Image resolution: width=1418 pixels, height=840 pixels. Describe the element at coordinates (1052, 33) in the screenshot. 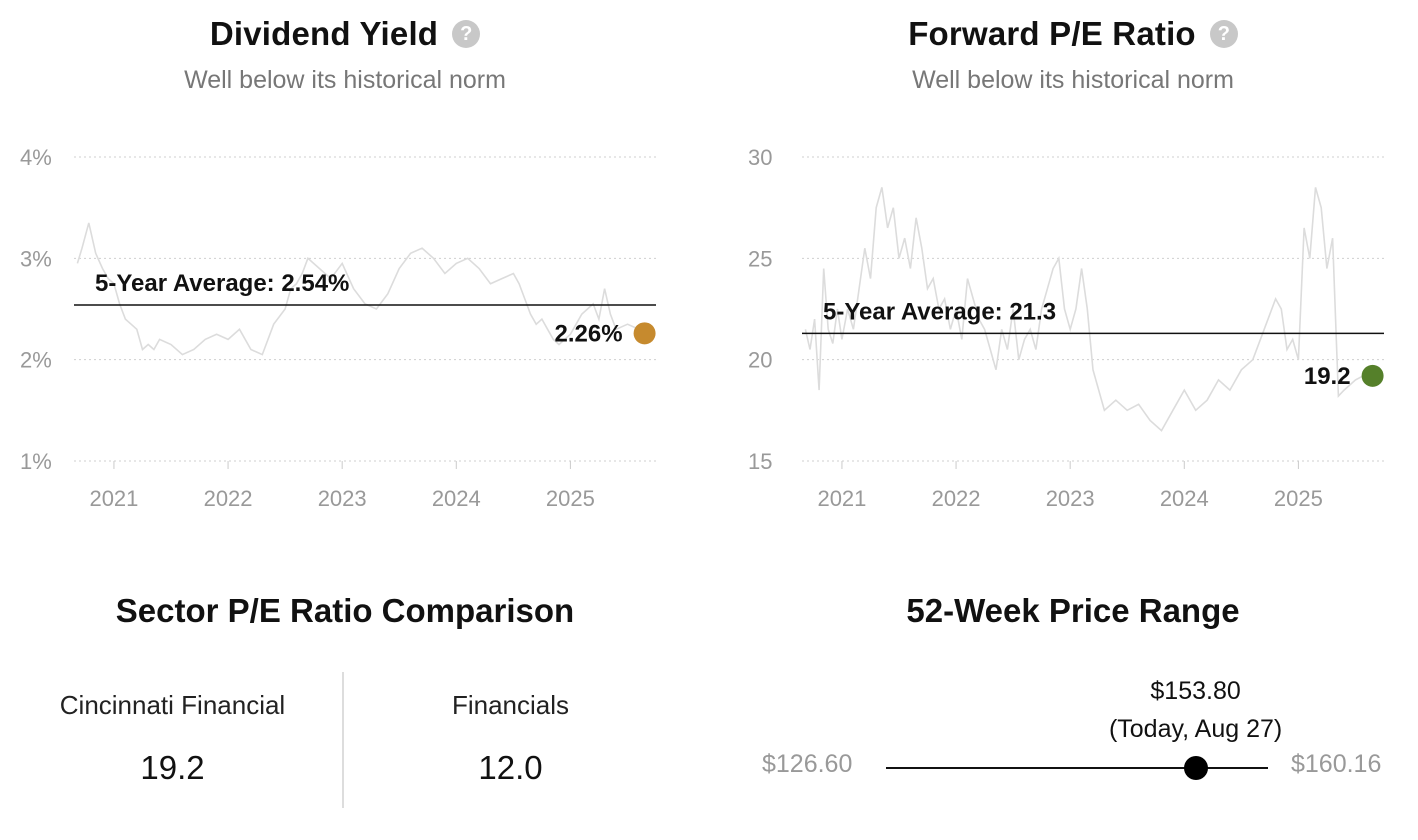

I see `forward-pe-title: Forward P/E Ratio` at that location.